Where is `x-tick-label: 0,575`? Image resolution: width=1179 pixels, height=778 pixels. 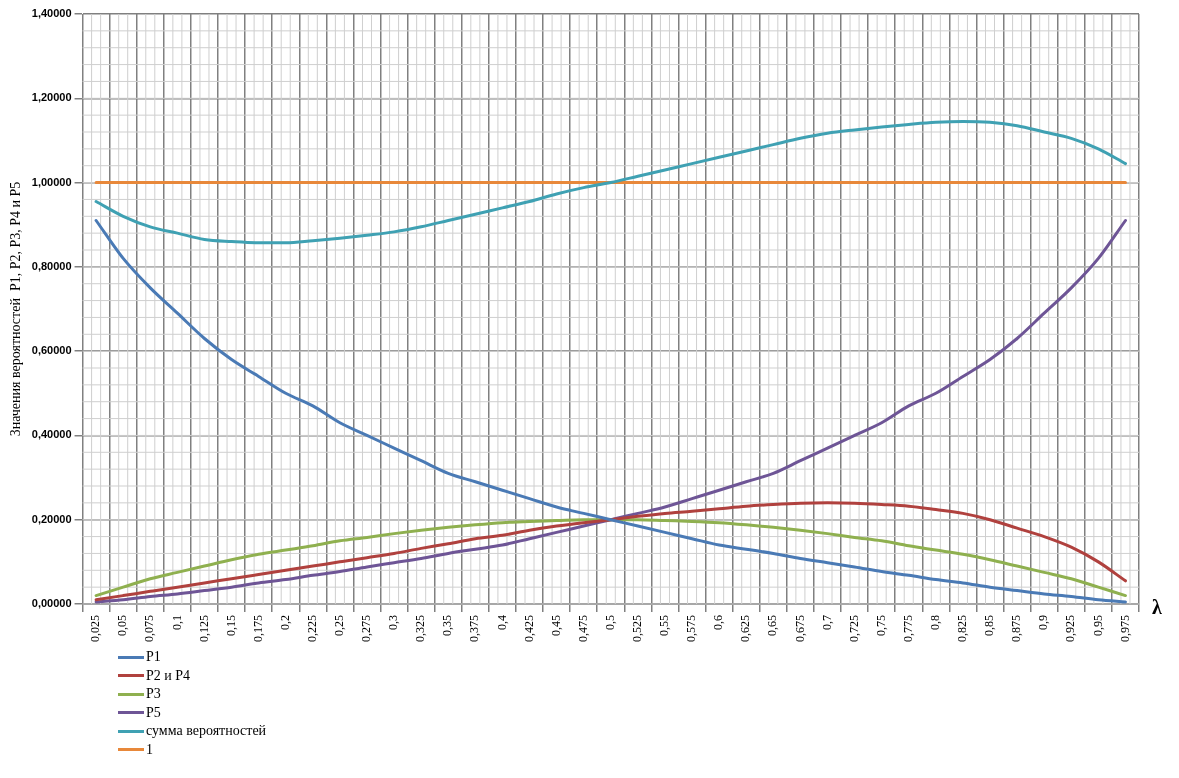
x-tick-label: 0,575 is located at coordinates (691, 628).